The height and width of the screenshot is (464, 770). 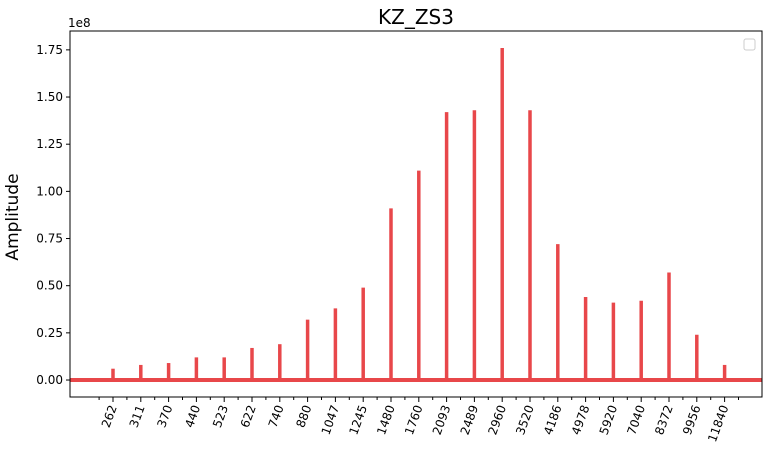 I want to click on x-tick-label: 370, so click(x=164, y=416).